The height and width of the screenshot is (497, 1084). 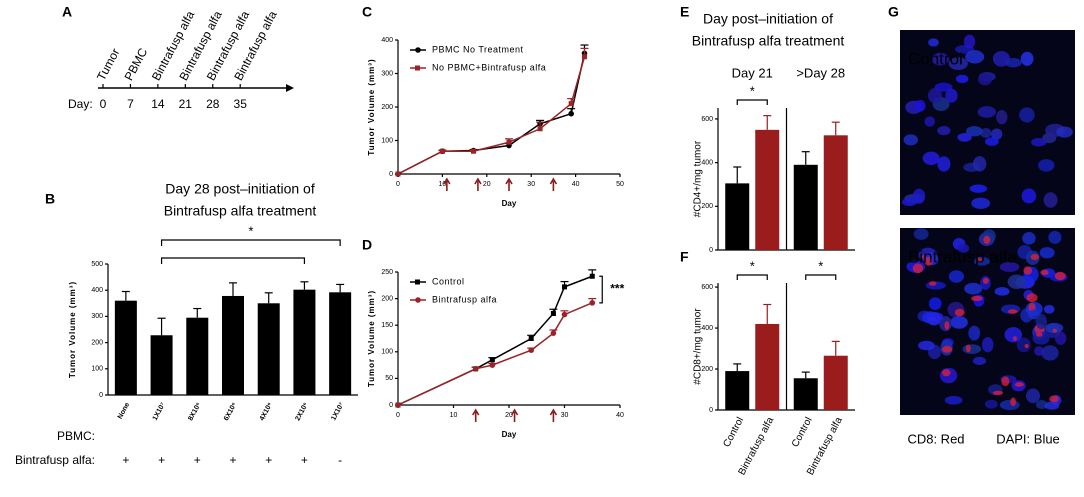 I want to click on legend-label: Bintrafusp alfa, so click(x=464, y=299).